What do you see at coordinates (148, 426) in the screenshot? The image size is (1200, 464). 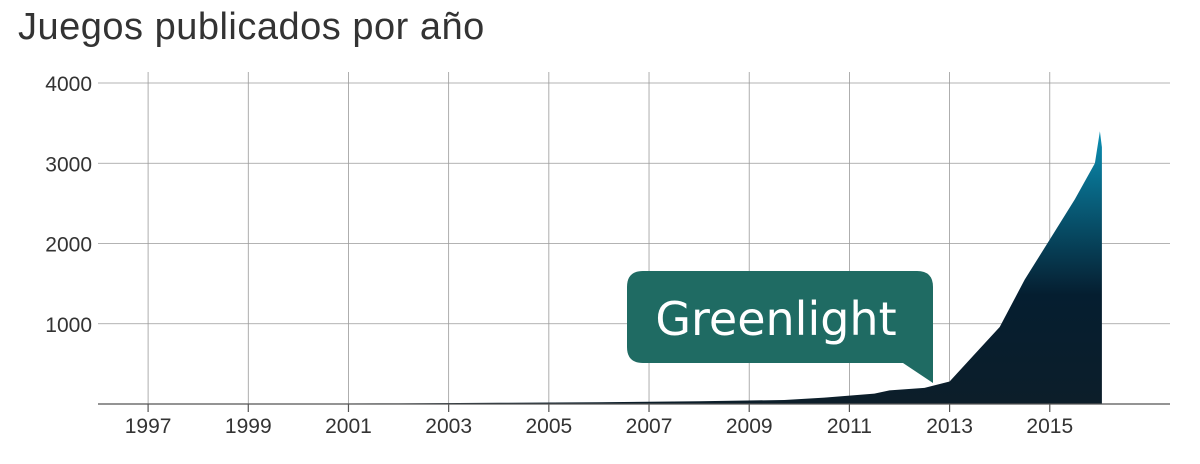 I see `x-tick-label: 1997` at bounding box center [148, 426].